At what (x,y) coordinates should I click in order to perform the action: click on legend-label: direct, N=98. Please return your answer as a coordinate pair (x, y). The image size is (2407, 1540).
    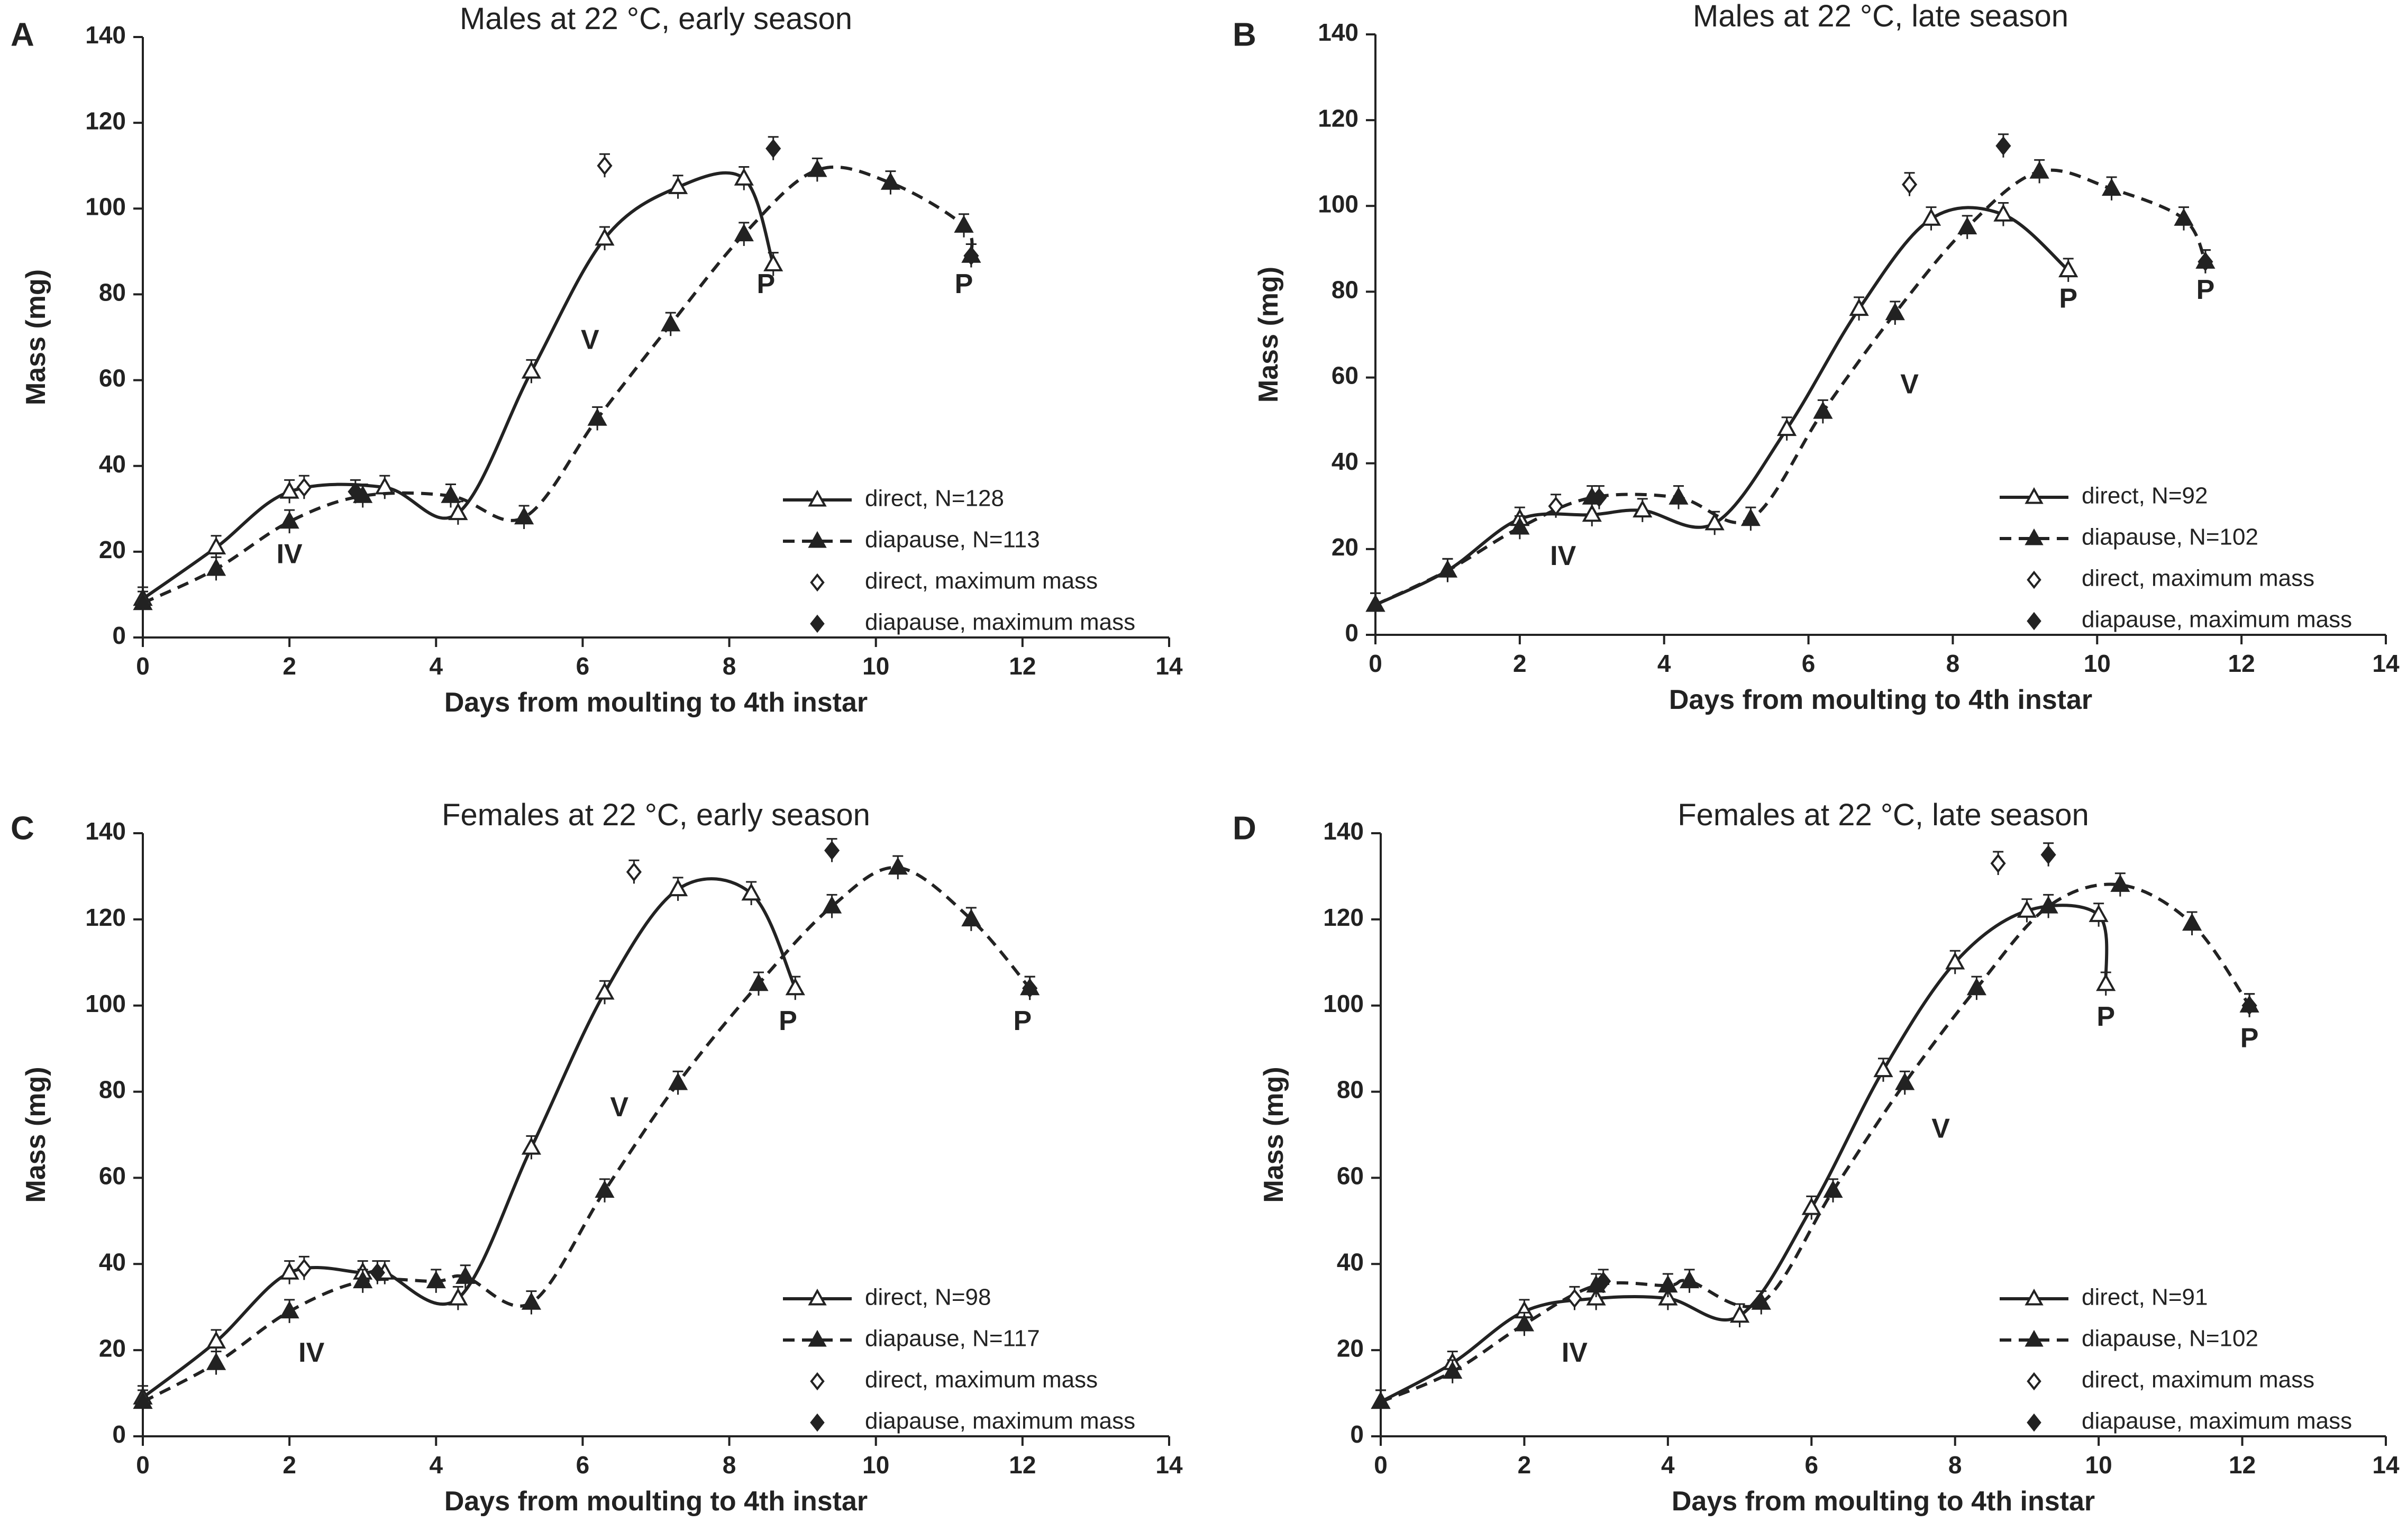
    Looking at the image, I should click on (928, 1297).